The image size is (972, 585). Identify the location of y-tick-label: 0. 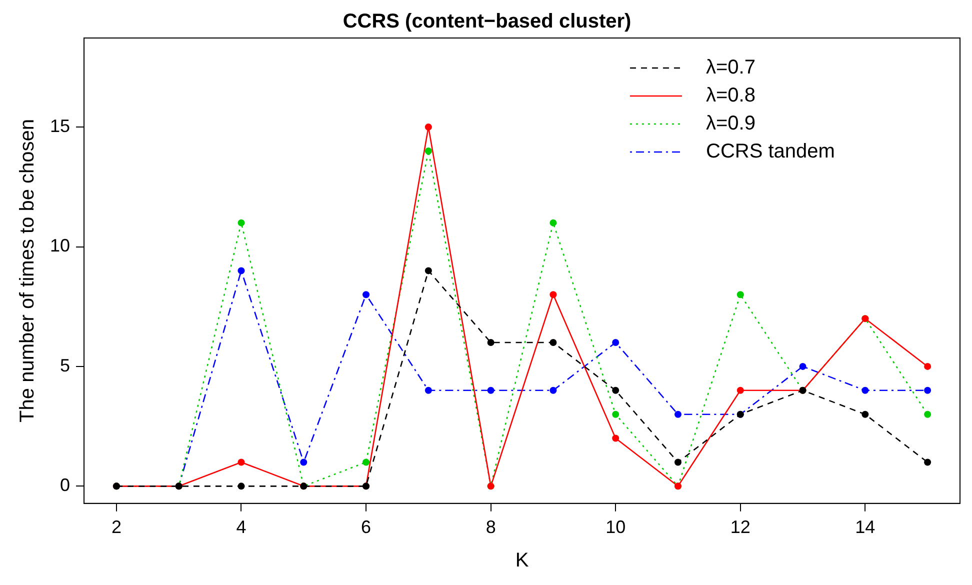
(65, 485).